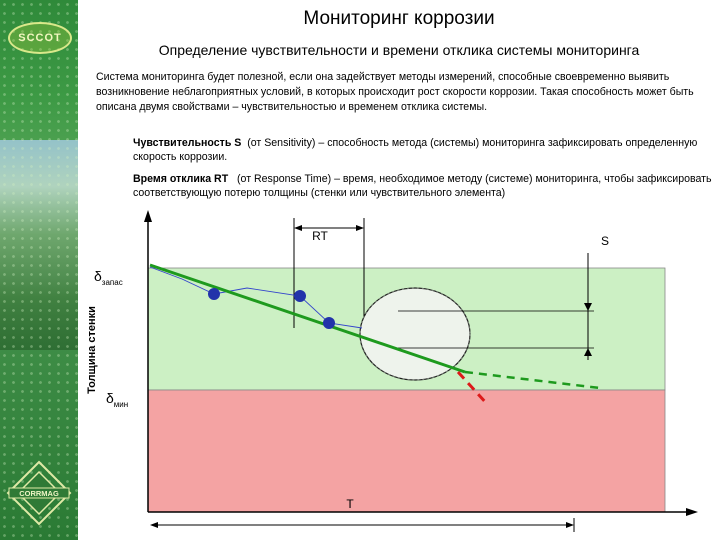 The image size is (720, 540). I want to click on delta-top-label: δзапас, so click(108, 277).